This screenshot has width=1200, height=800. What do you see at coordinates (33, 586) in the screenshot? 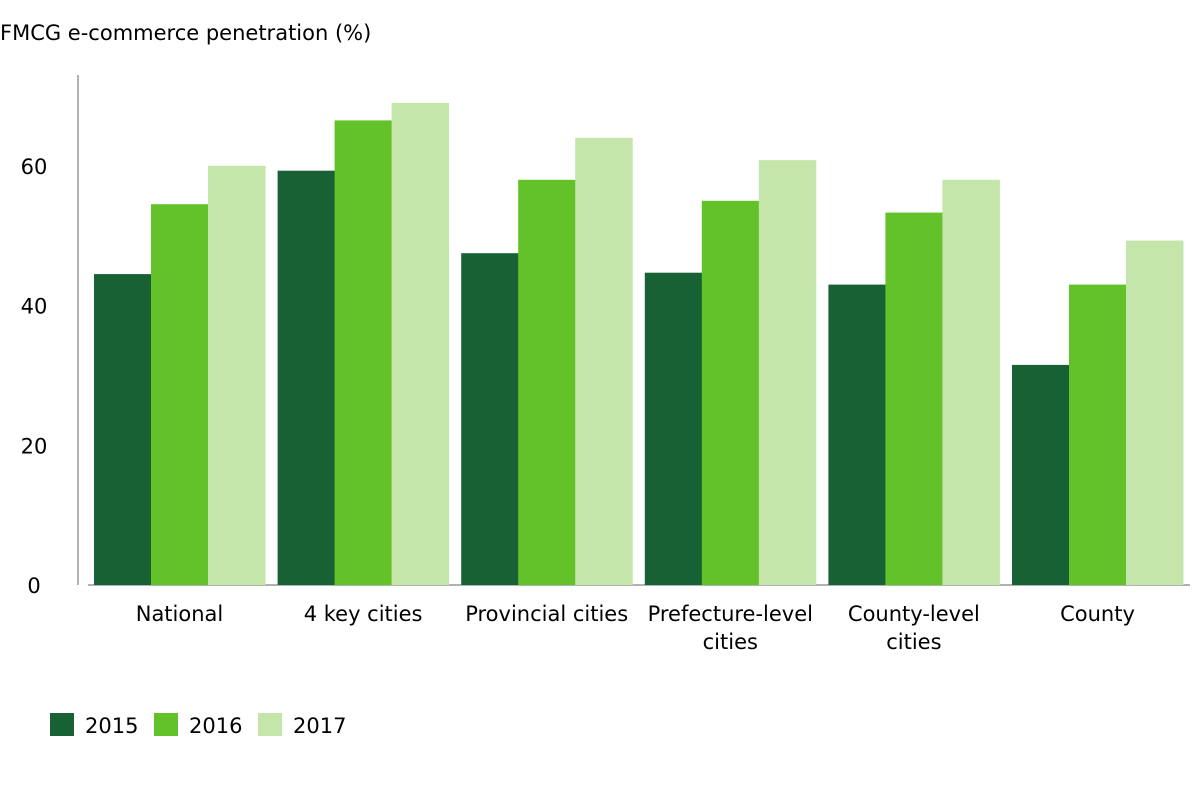
I see `y-tick-label: 0` at bounding box center [33, 586].